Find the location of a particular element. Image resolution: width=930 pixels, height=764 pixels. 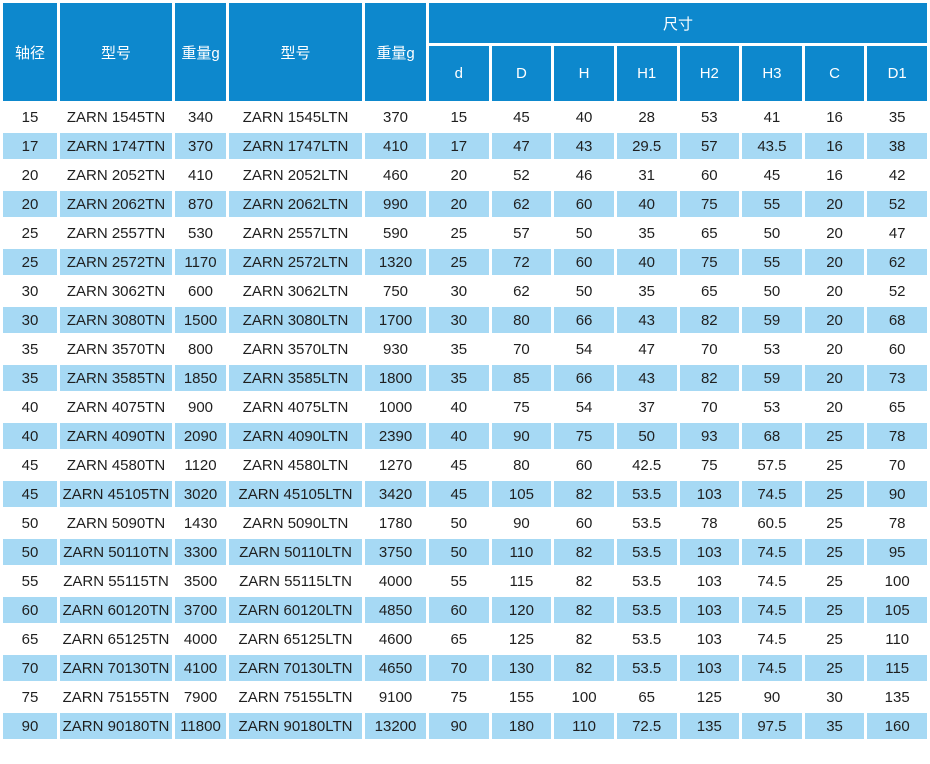

table-cell: 930 is located at coordinates (395, 349).